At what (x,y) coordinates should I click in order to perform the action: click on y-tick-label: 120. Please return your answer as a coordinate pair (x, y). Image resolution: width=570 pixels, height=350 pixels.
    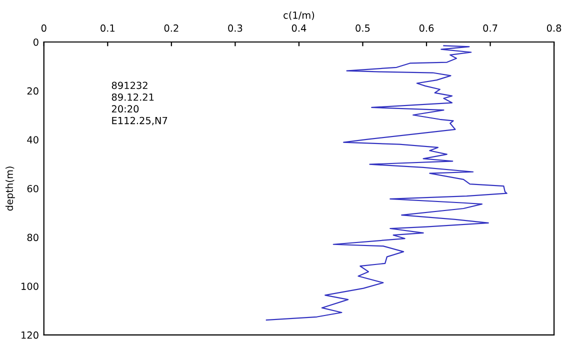
    Looking at the image, I should click on (30, 335).